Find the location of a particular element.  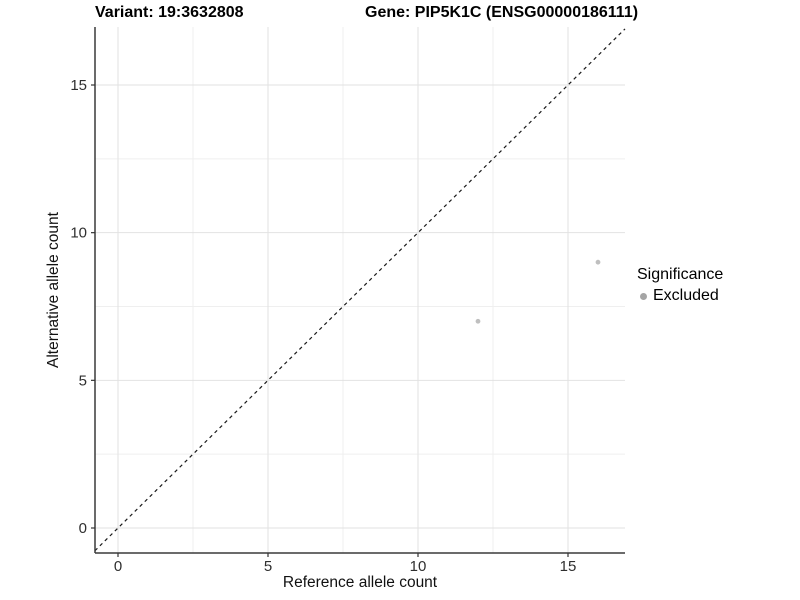

legend-key-dot-icon is located at coordinates (643, 296).